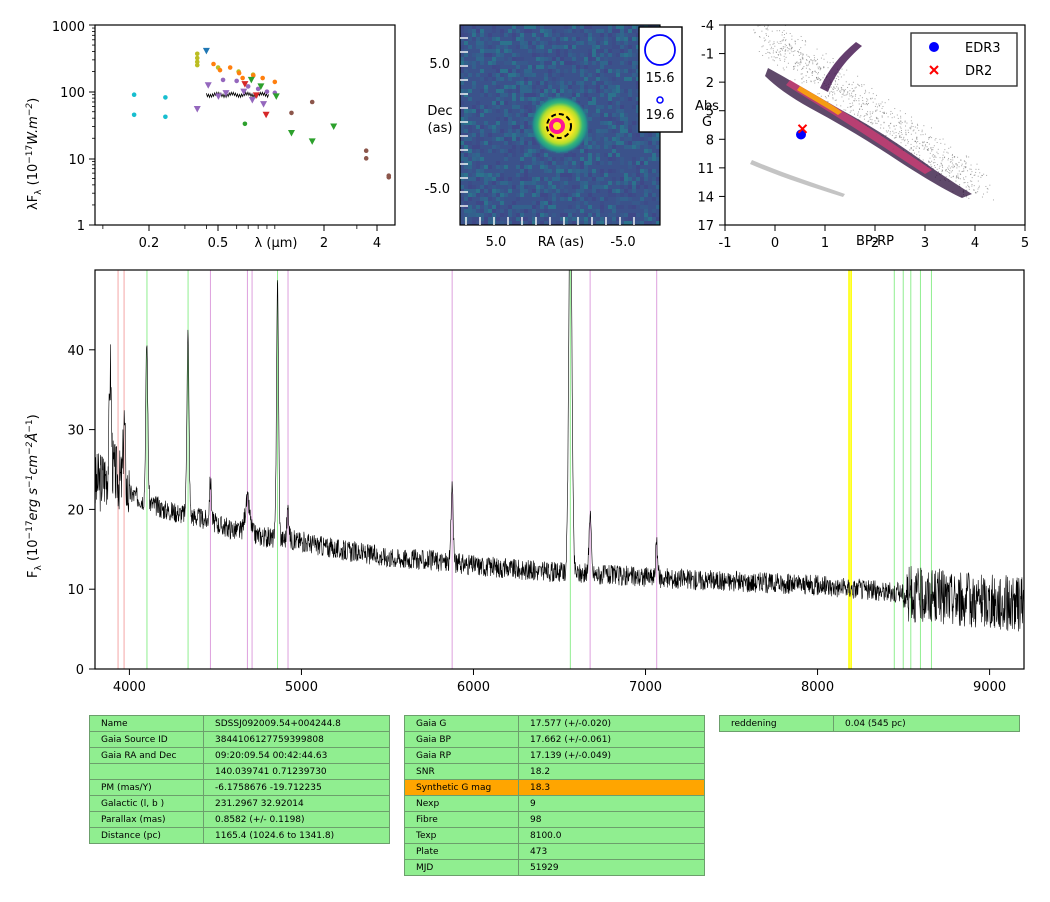 The image size is (1050, 902). Describe the element at coordinates (75, 351) in the screenshot. I see `spectrum-ytick: 40` at that location.